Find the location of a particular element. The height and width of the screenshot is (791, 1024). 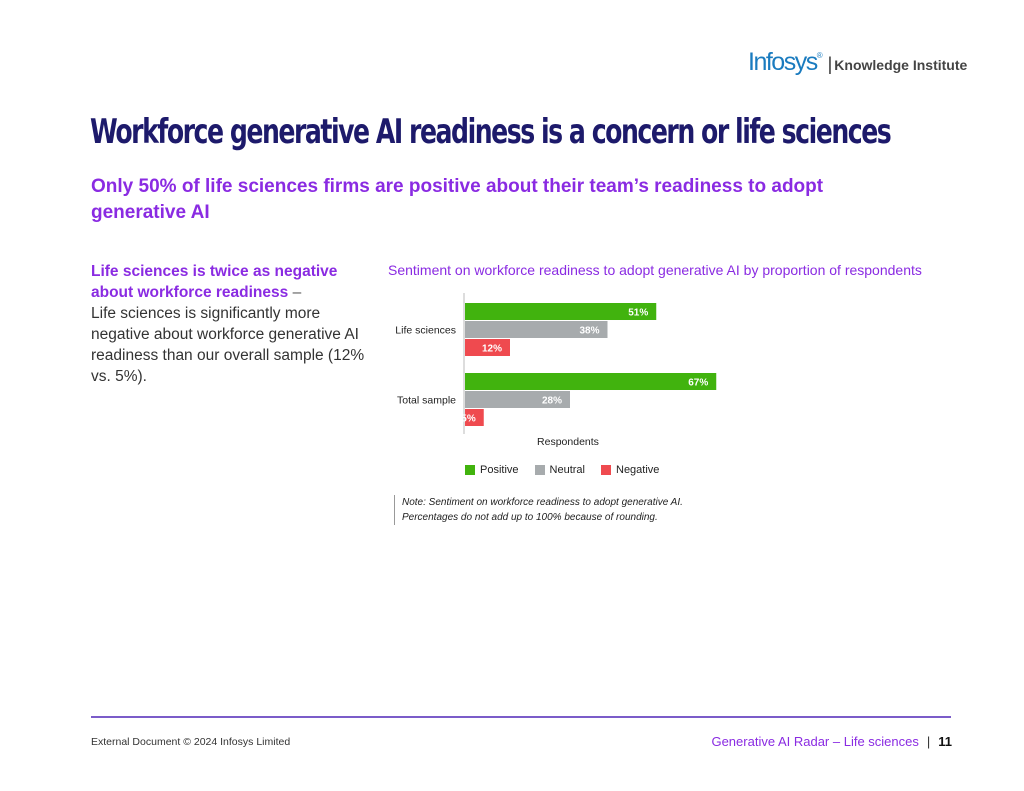

infosys-logo: Infosys ® | Knowledge Institute is located at coordinates (857, 62).